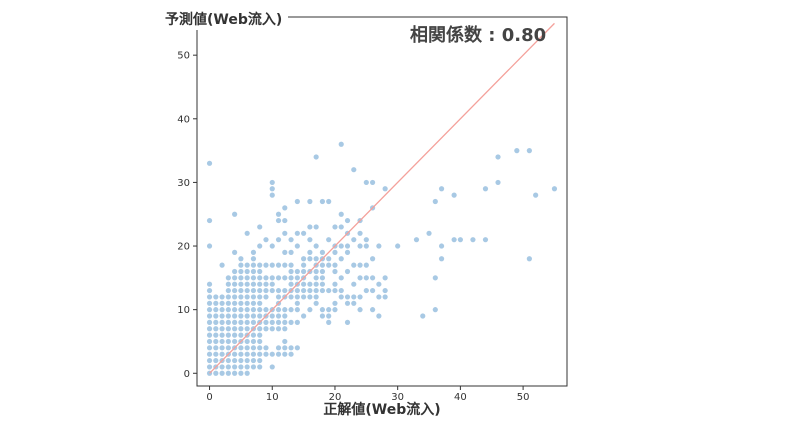  Describe the element at coordinates (381, 409) in the screenshot. I see `x-axis-title: 正解値(Web流入)` at that location.